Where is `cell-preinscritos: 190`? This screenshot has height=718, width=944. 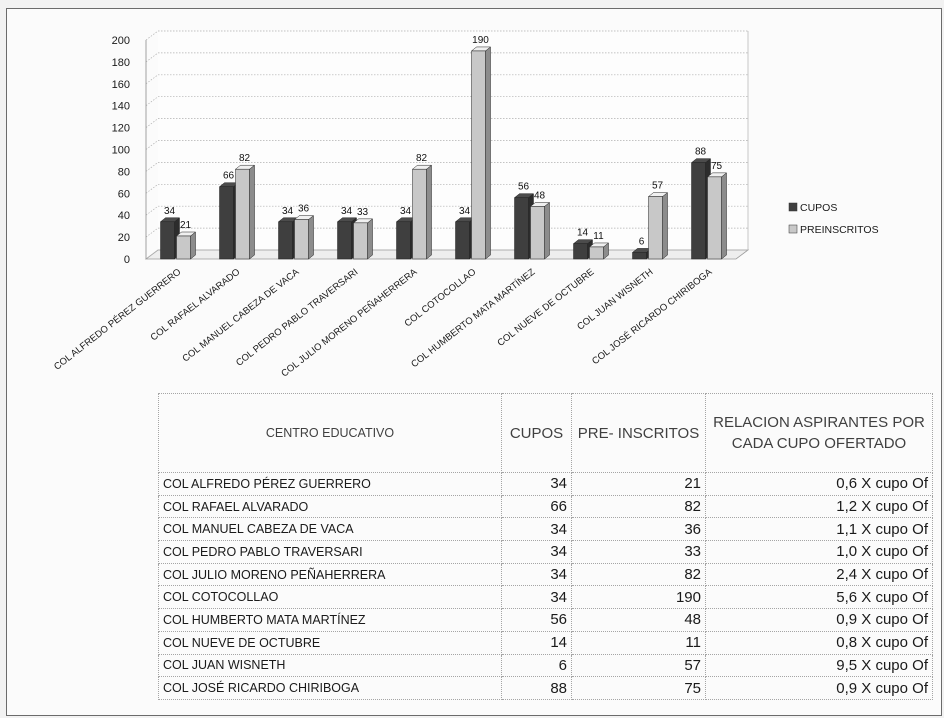
cell-preinscritos: 190 is located at coordinates (638, 597).